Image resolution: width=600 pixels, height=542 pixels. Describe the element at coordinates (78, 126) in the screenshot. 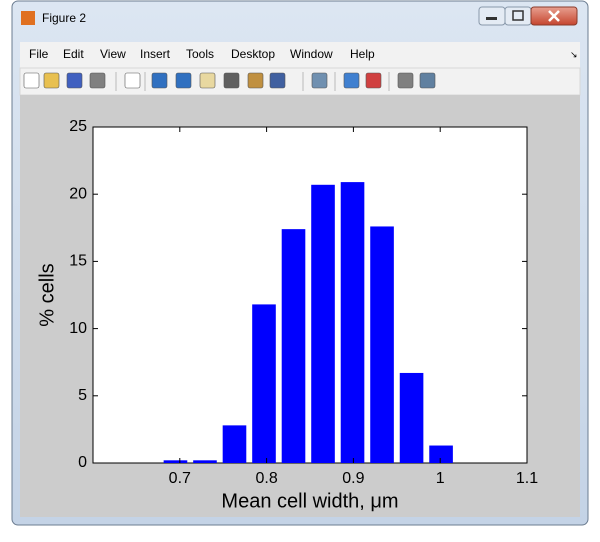

I see `y-tick-label: 25` at that location.